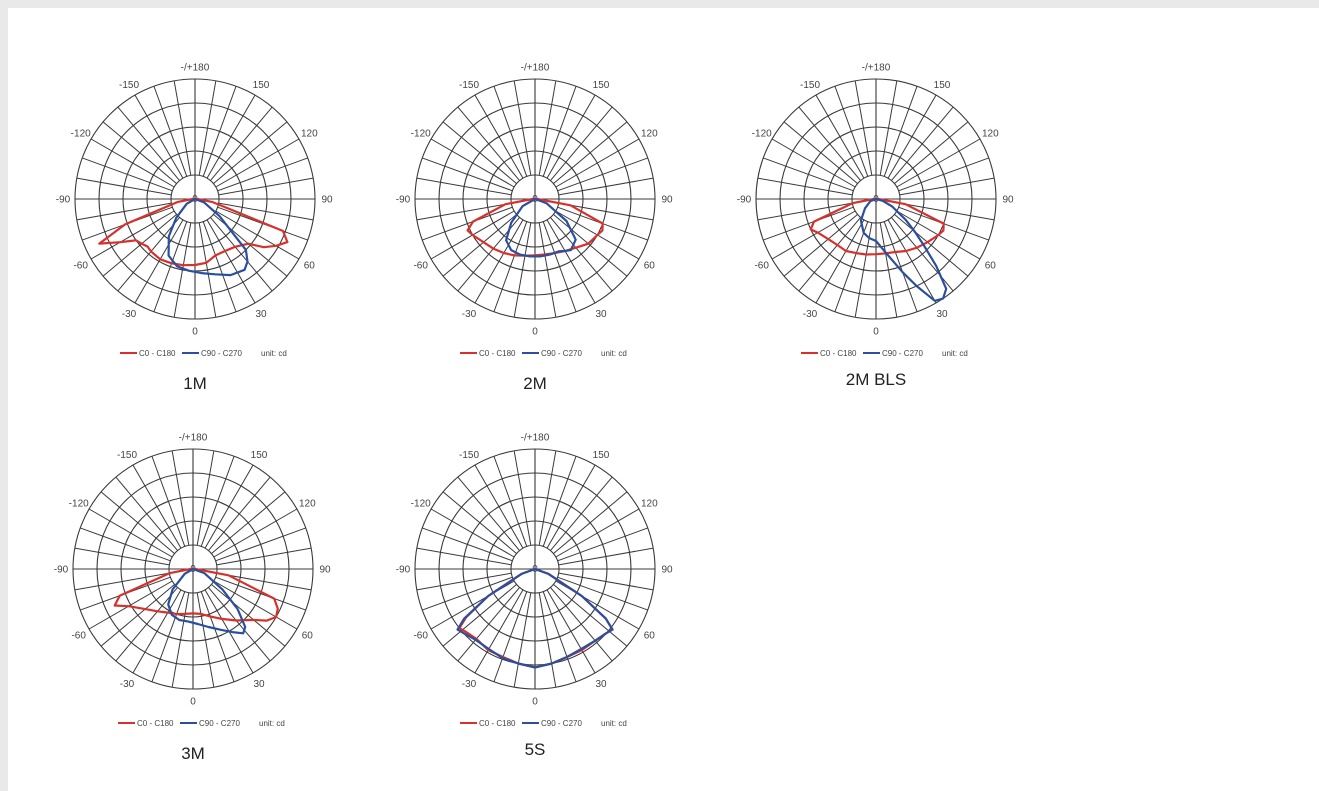  I want to click on chart-title: 2M, so click(535, 383).